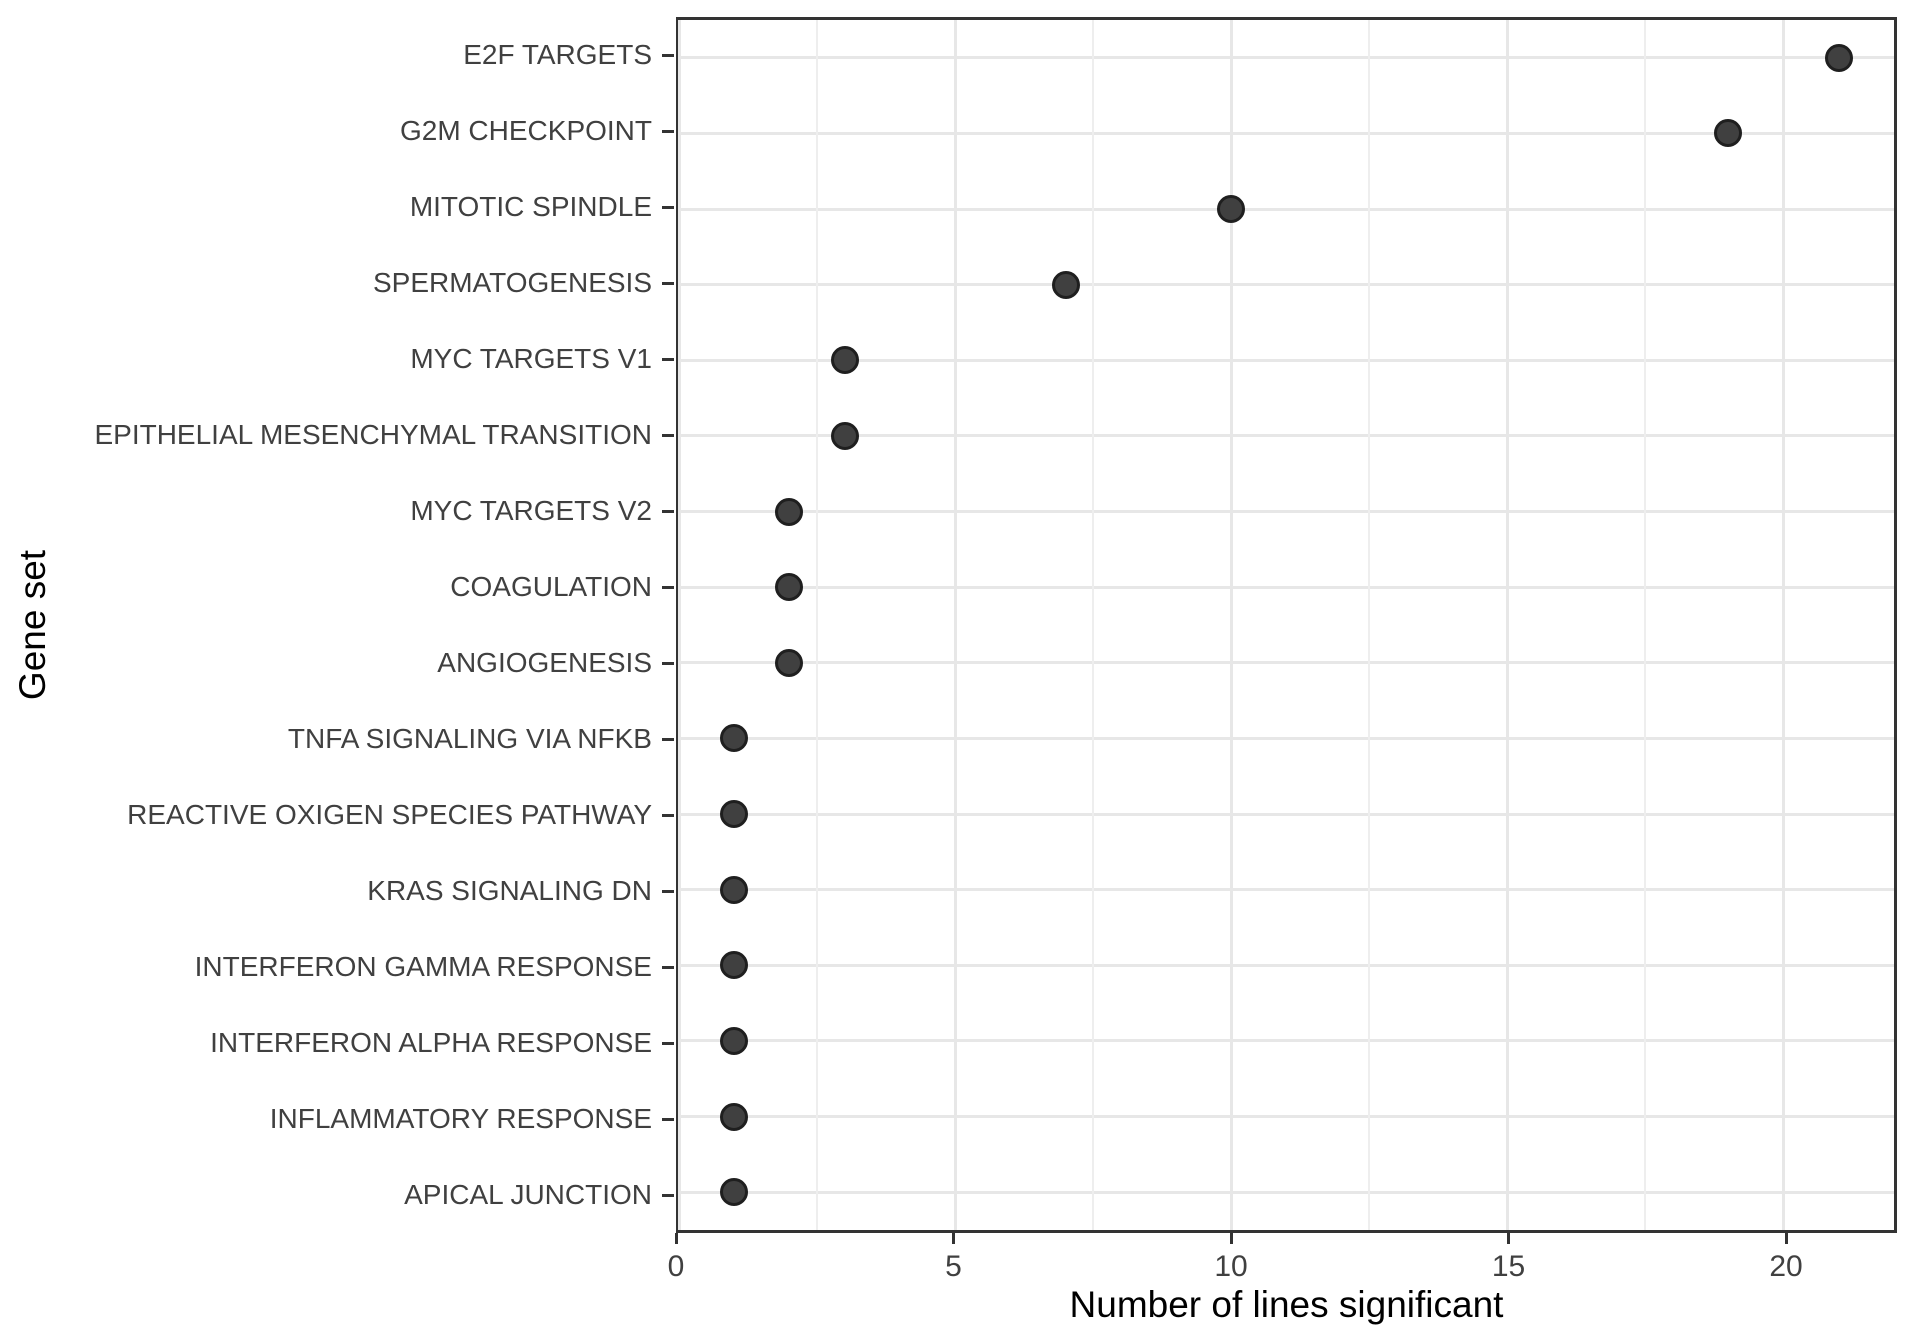  I want to click on y-axis-category-label: INFLAMMATORY RESPONSE, so click(460, 1118).